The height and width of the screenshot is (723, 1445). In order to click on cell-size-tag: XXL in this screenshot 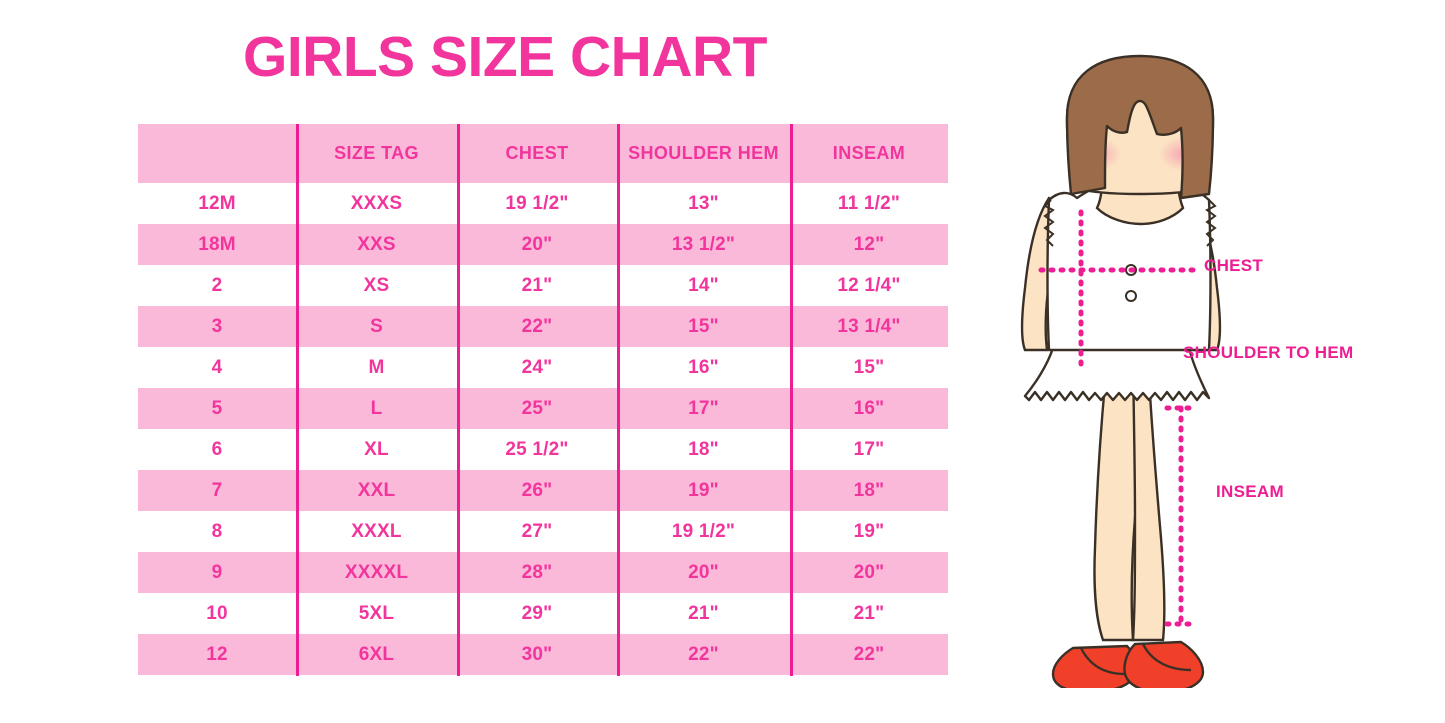, I will do `click(376, 490)`.